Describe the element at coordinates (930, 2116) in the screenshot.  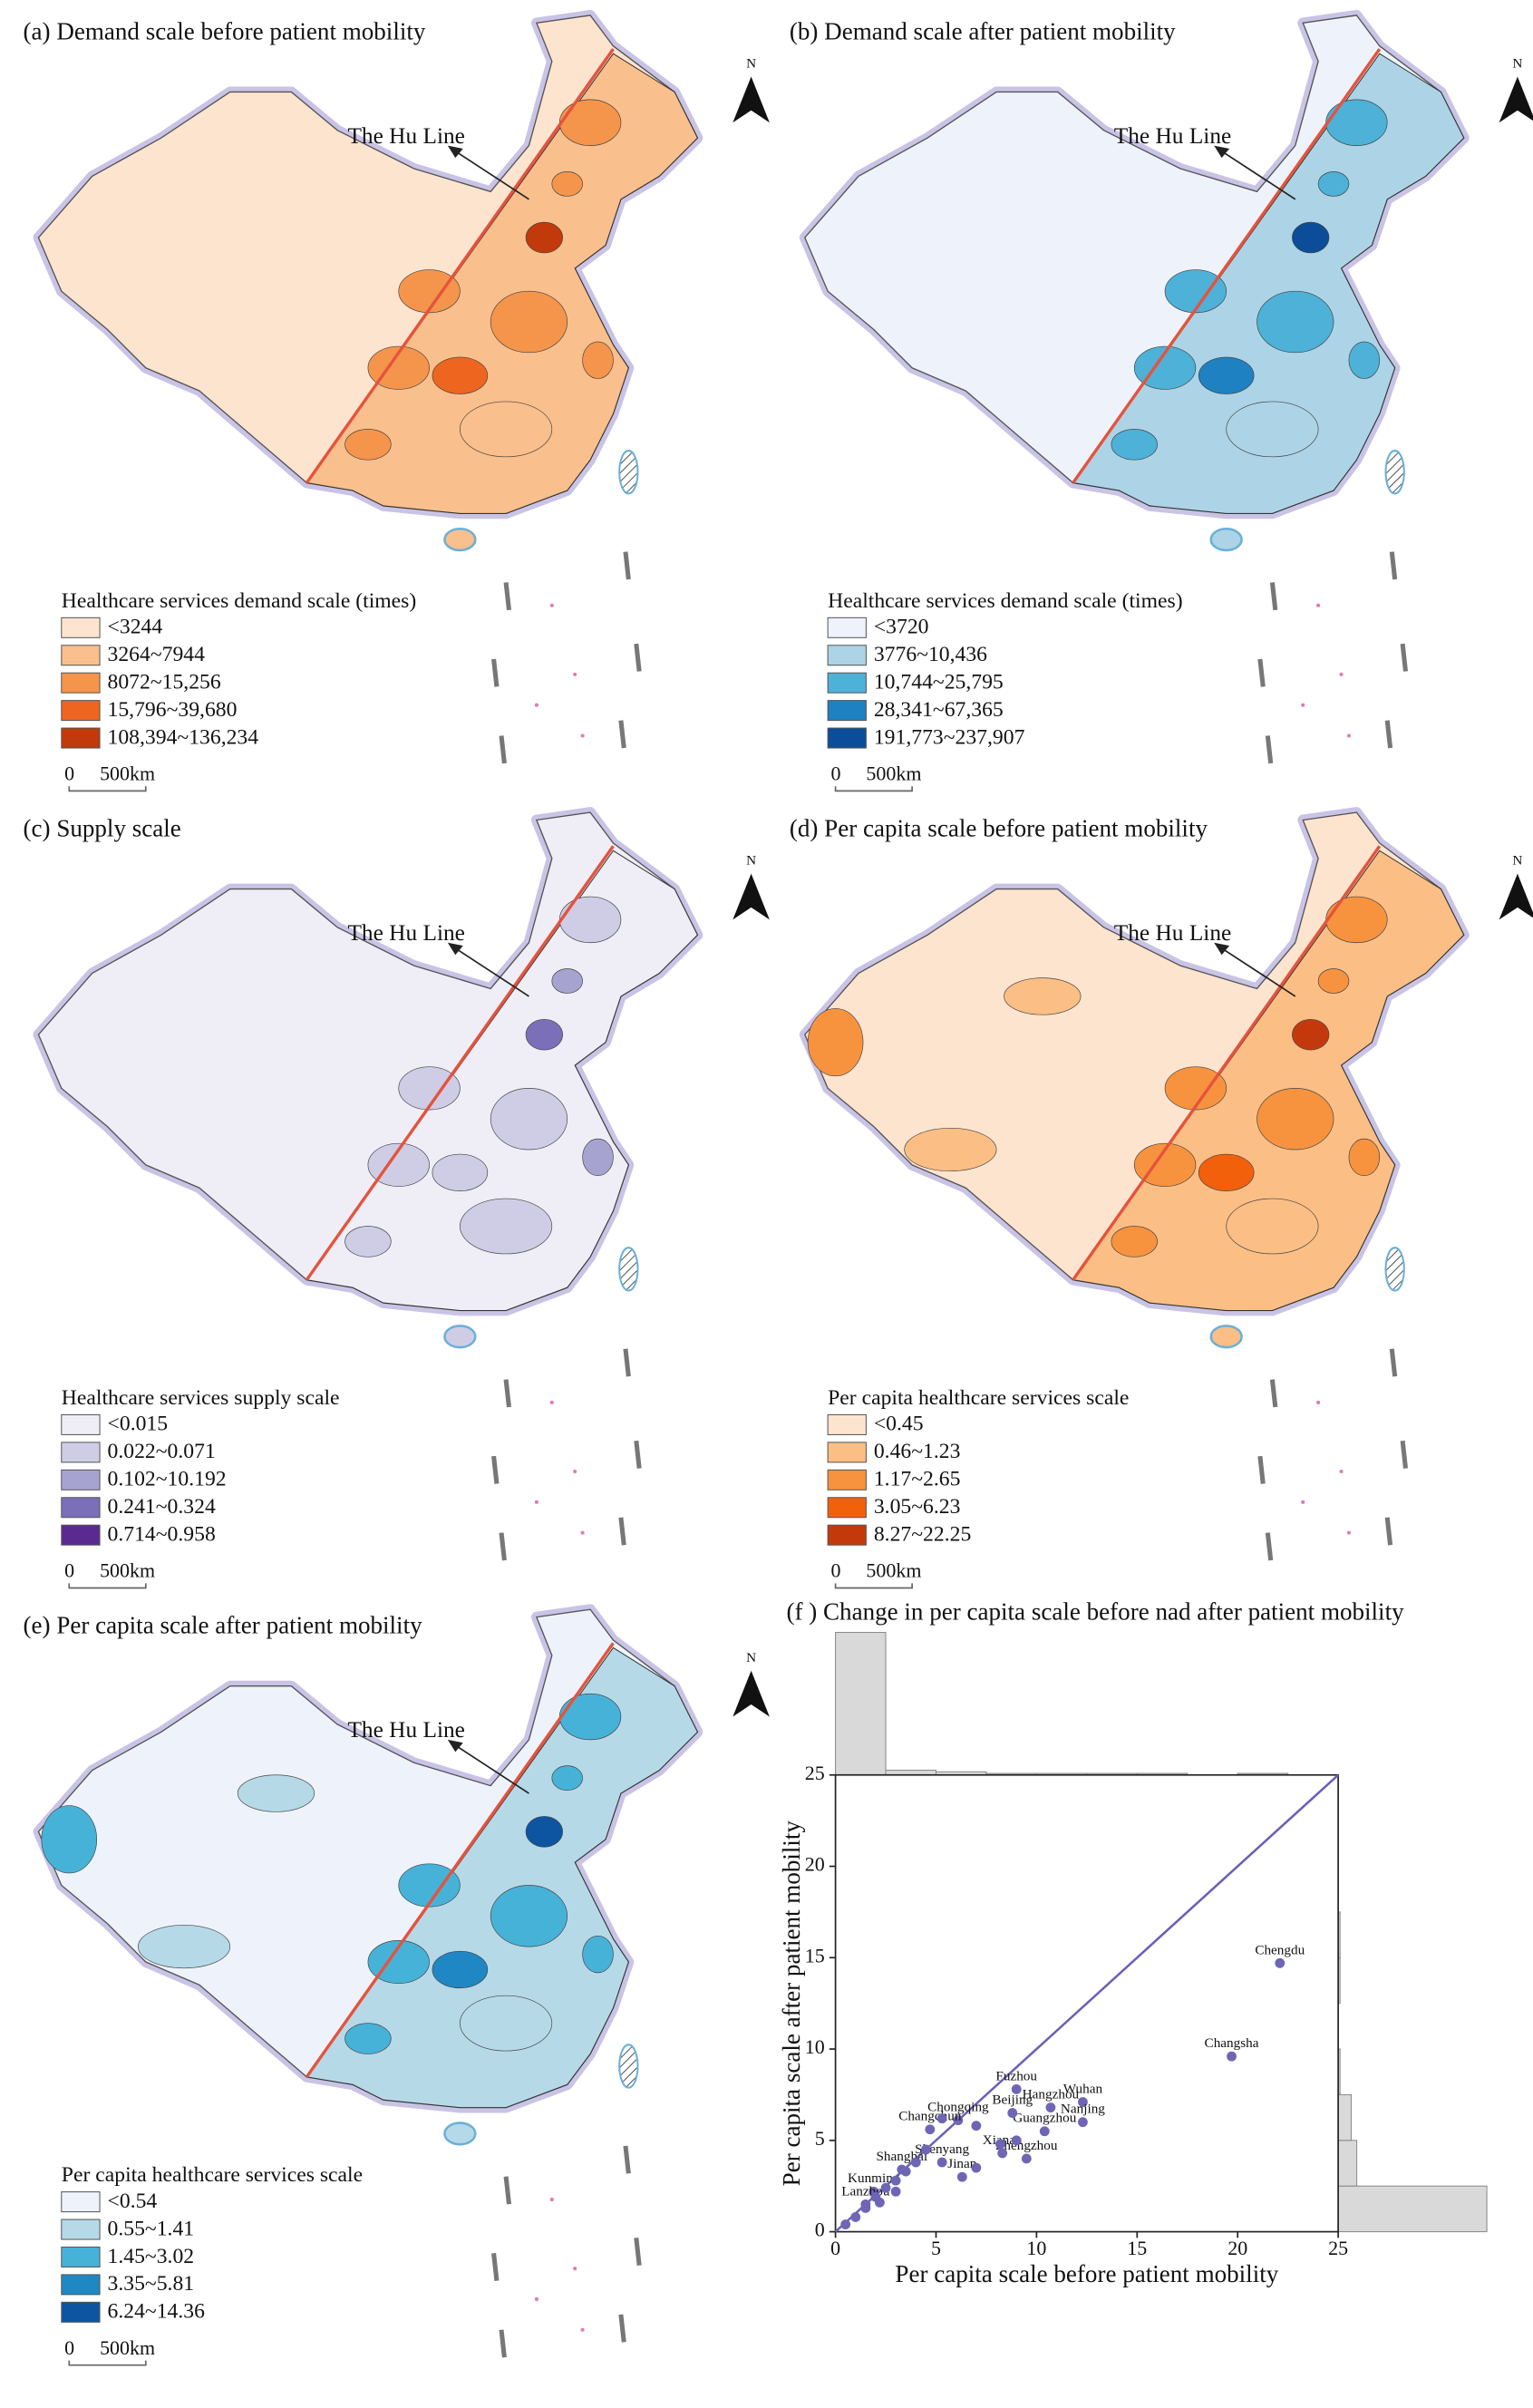
I see `point-label: Changchun` at that location.